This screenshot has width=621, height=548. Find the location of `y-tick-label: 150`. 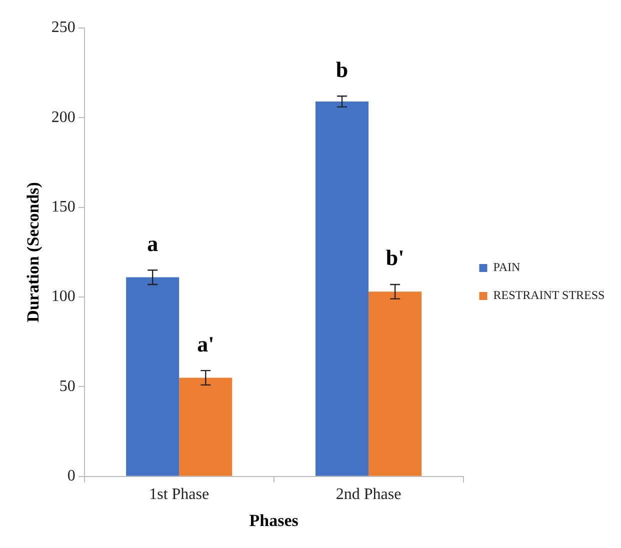

y-tick-label: 150 is located at coordinates (63, 207).